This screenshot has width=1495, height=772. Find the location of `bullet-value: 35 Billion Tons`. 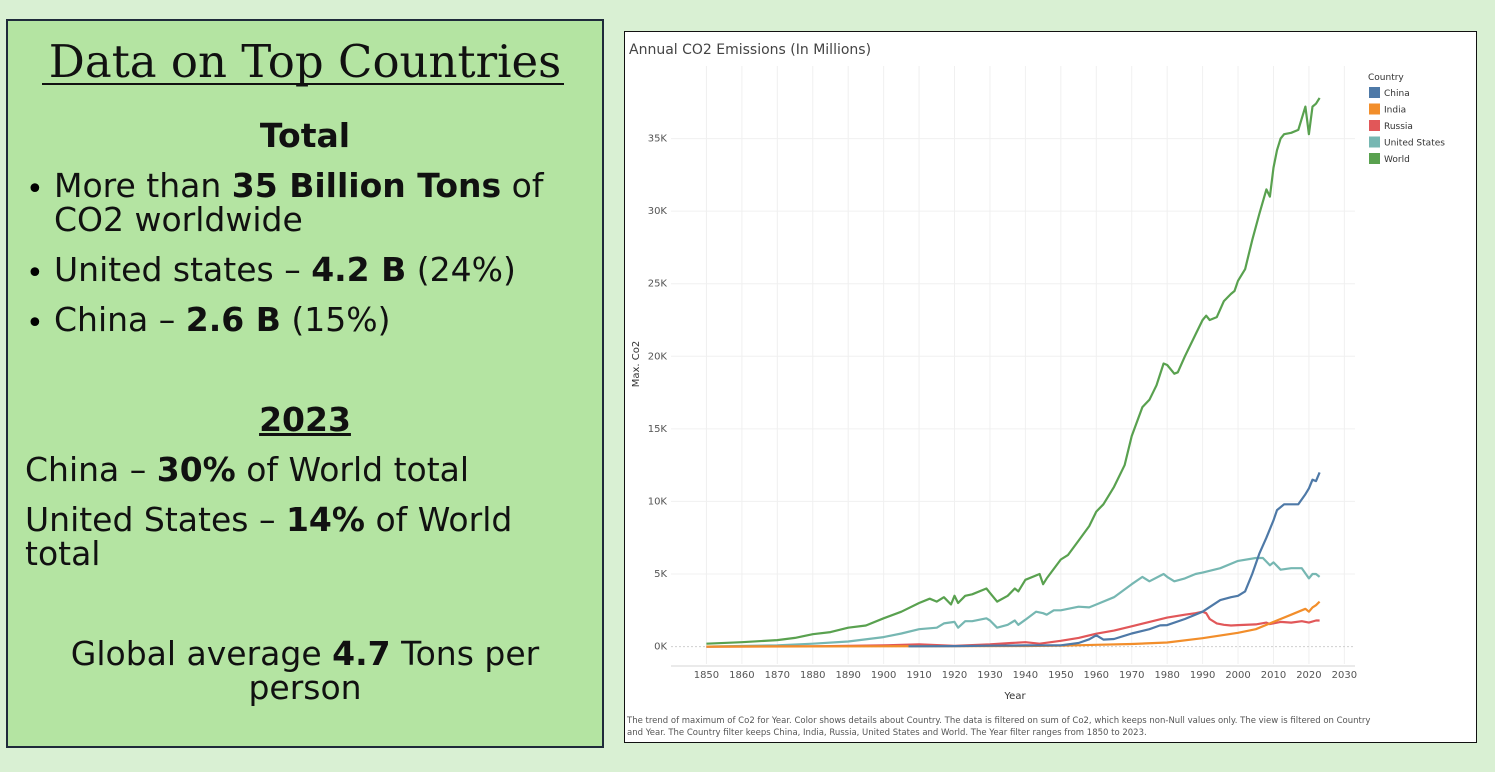

bullet-value: 35 Billion Tons is located at coordinates (366, 185).